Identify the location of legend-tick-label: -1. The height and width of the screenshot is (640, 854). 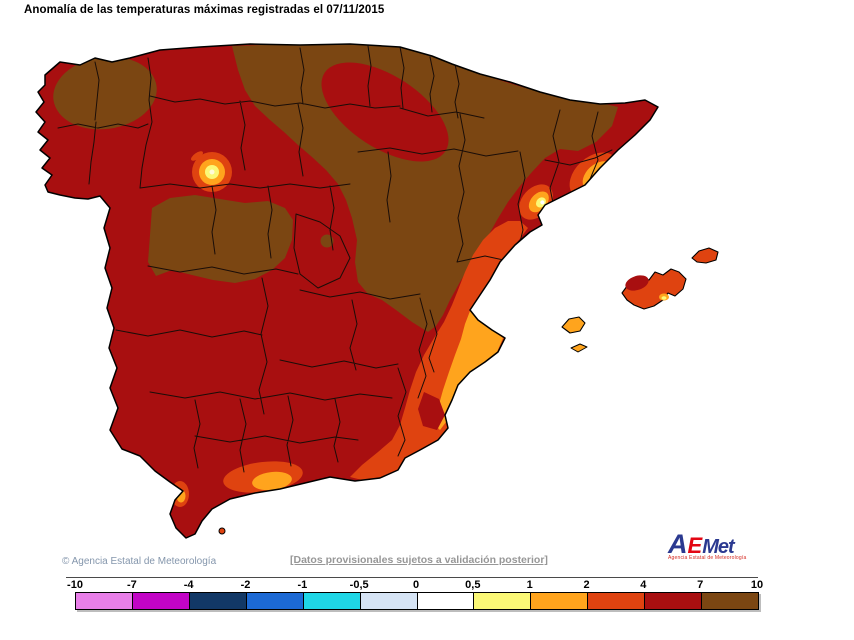
(302, 585).